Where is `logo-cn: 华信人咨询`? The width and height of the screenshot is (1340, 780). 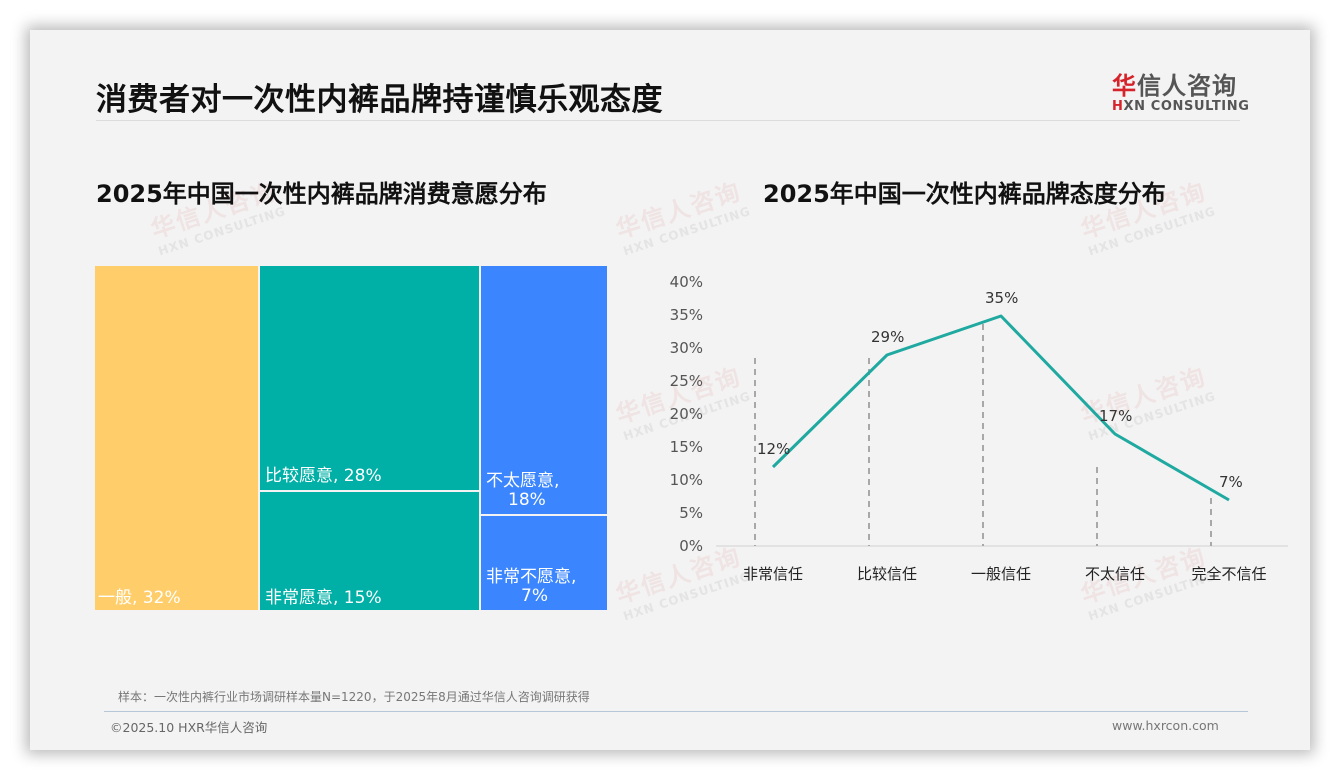 logo-cn: 华信人咨询 is located at coordinates (1182, 83).